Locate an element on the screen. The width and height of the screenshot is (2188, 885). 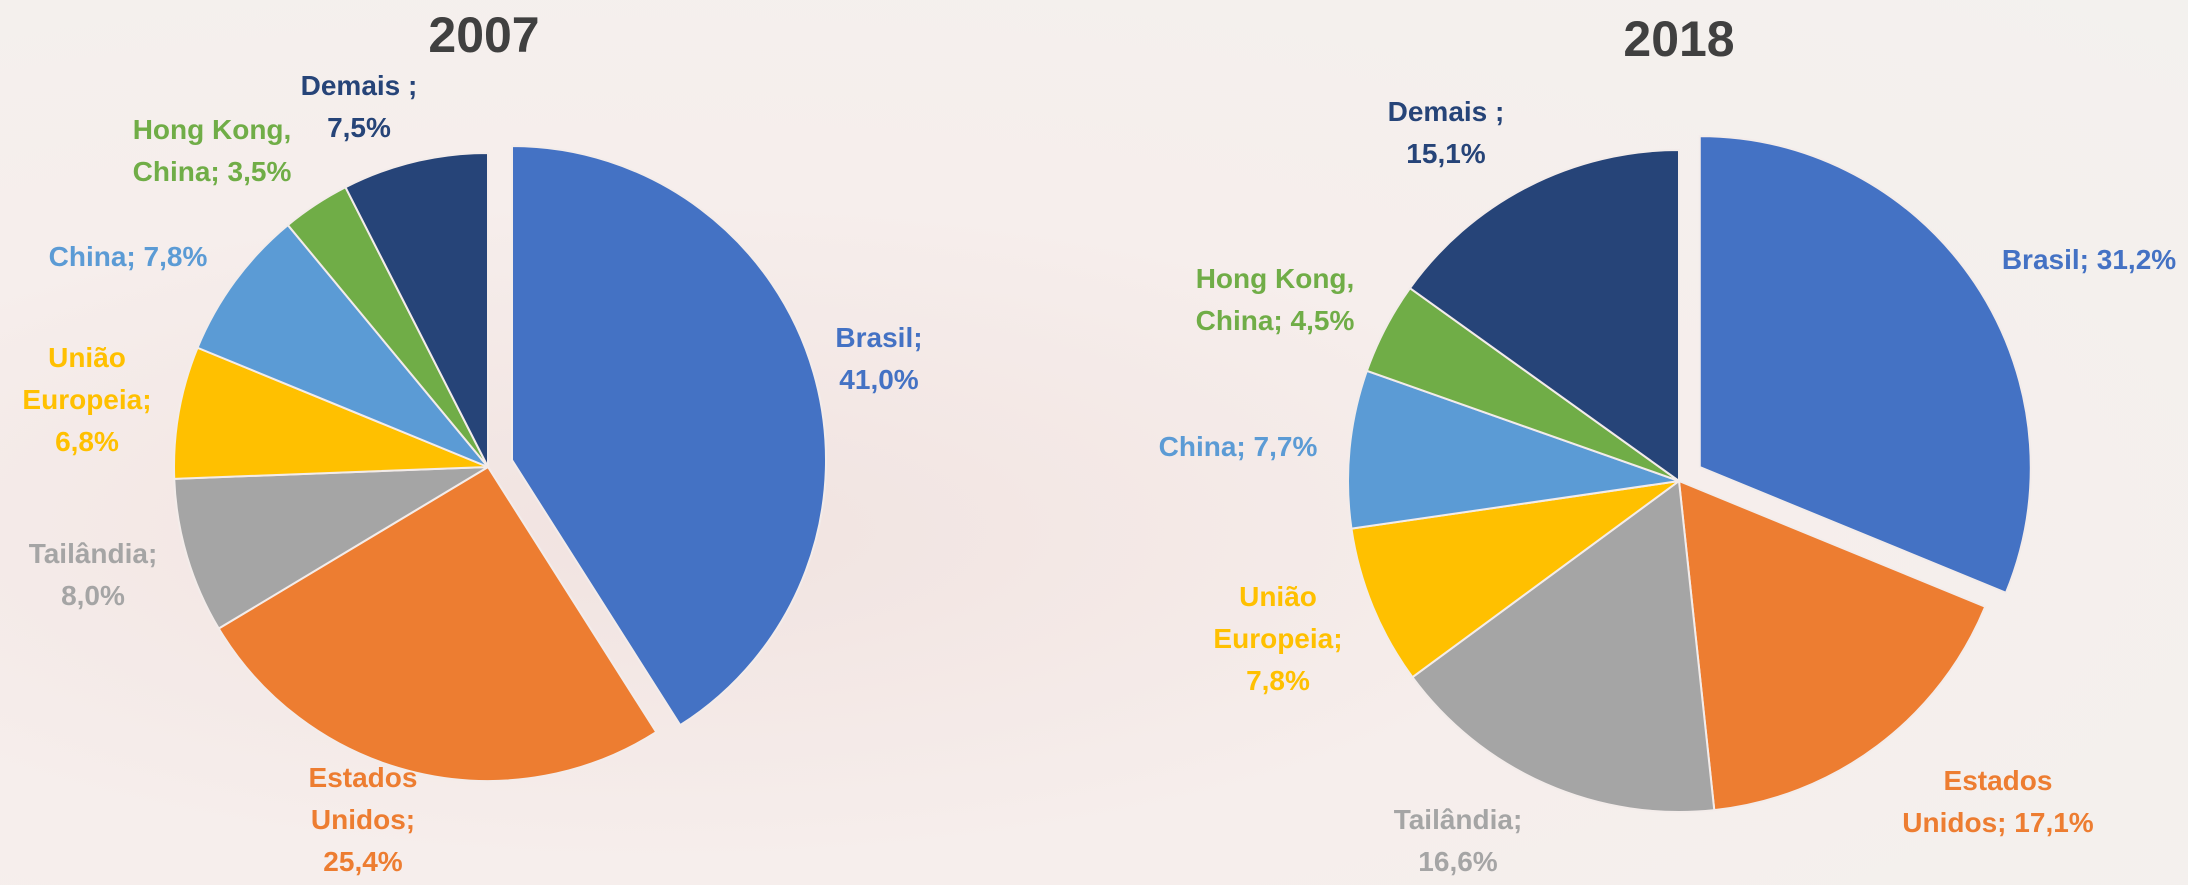
value-label: 16,6% is located at coordinates (1458, 861).